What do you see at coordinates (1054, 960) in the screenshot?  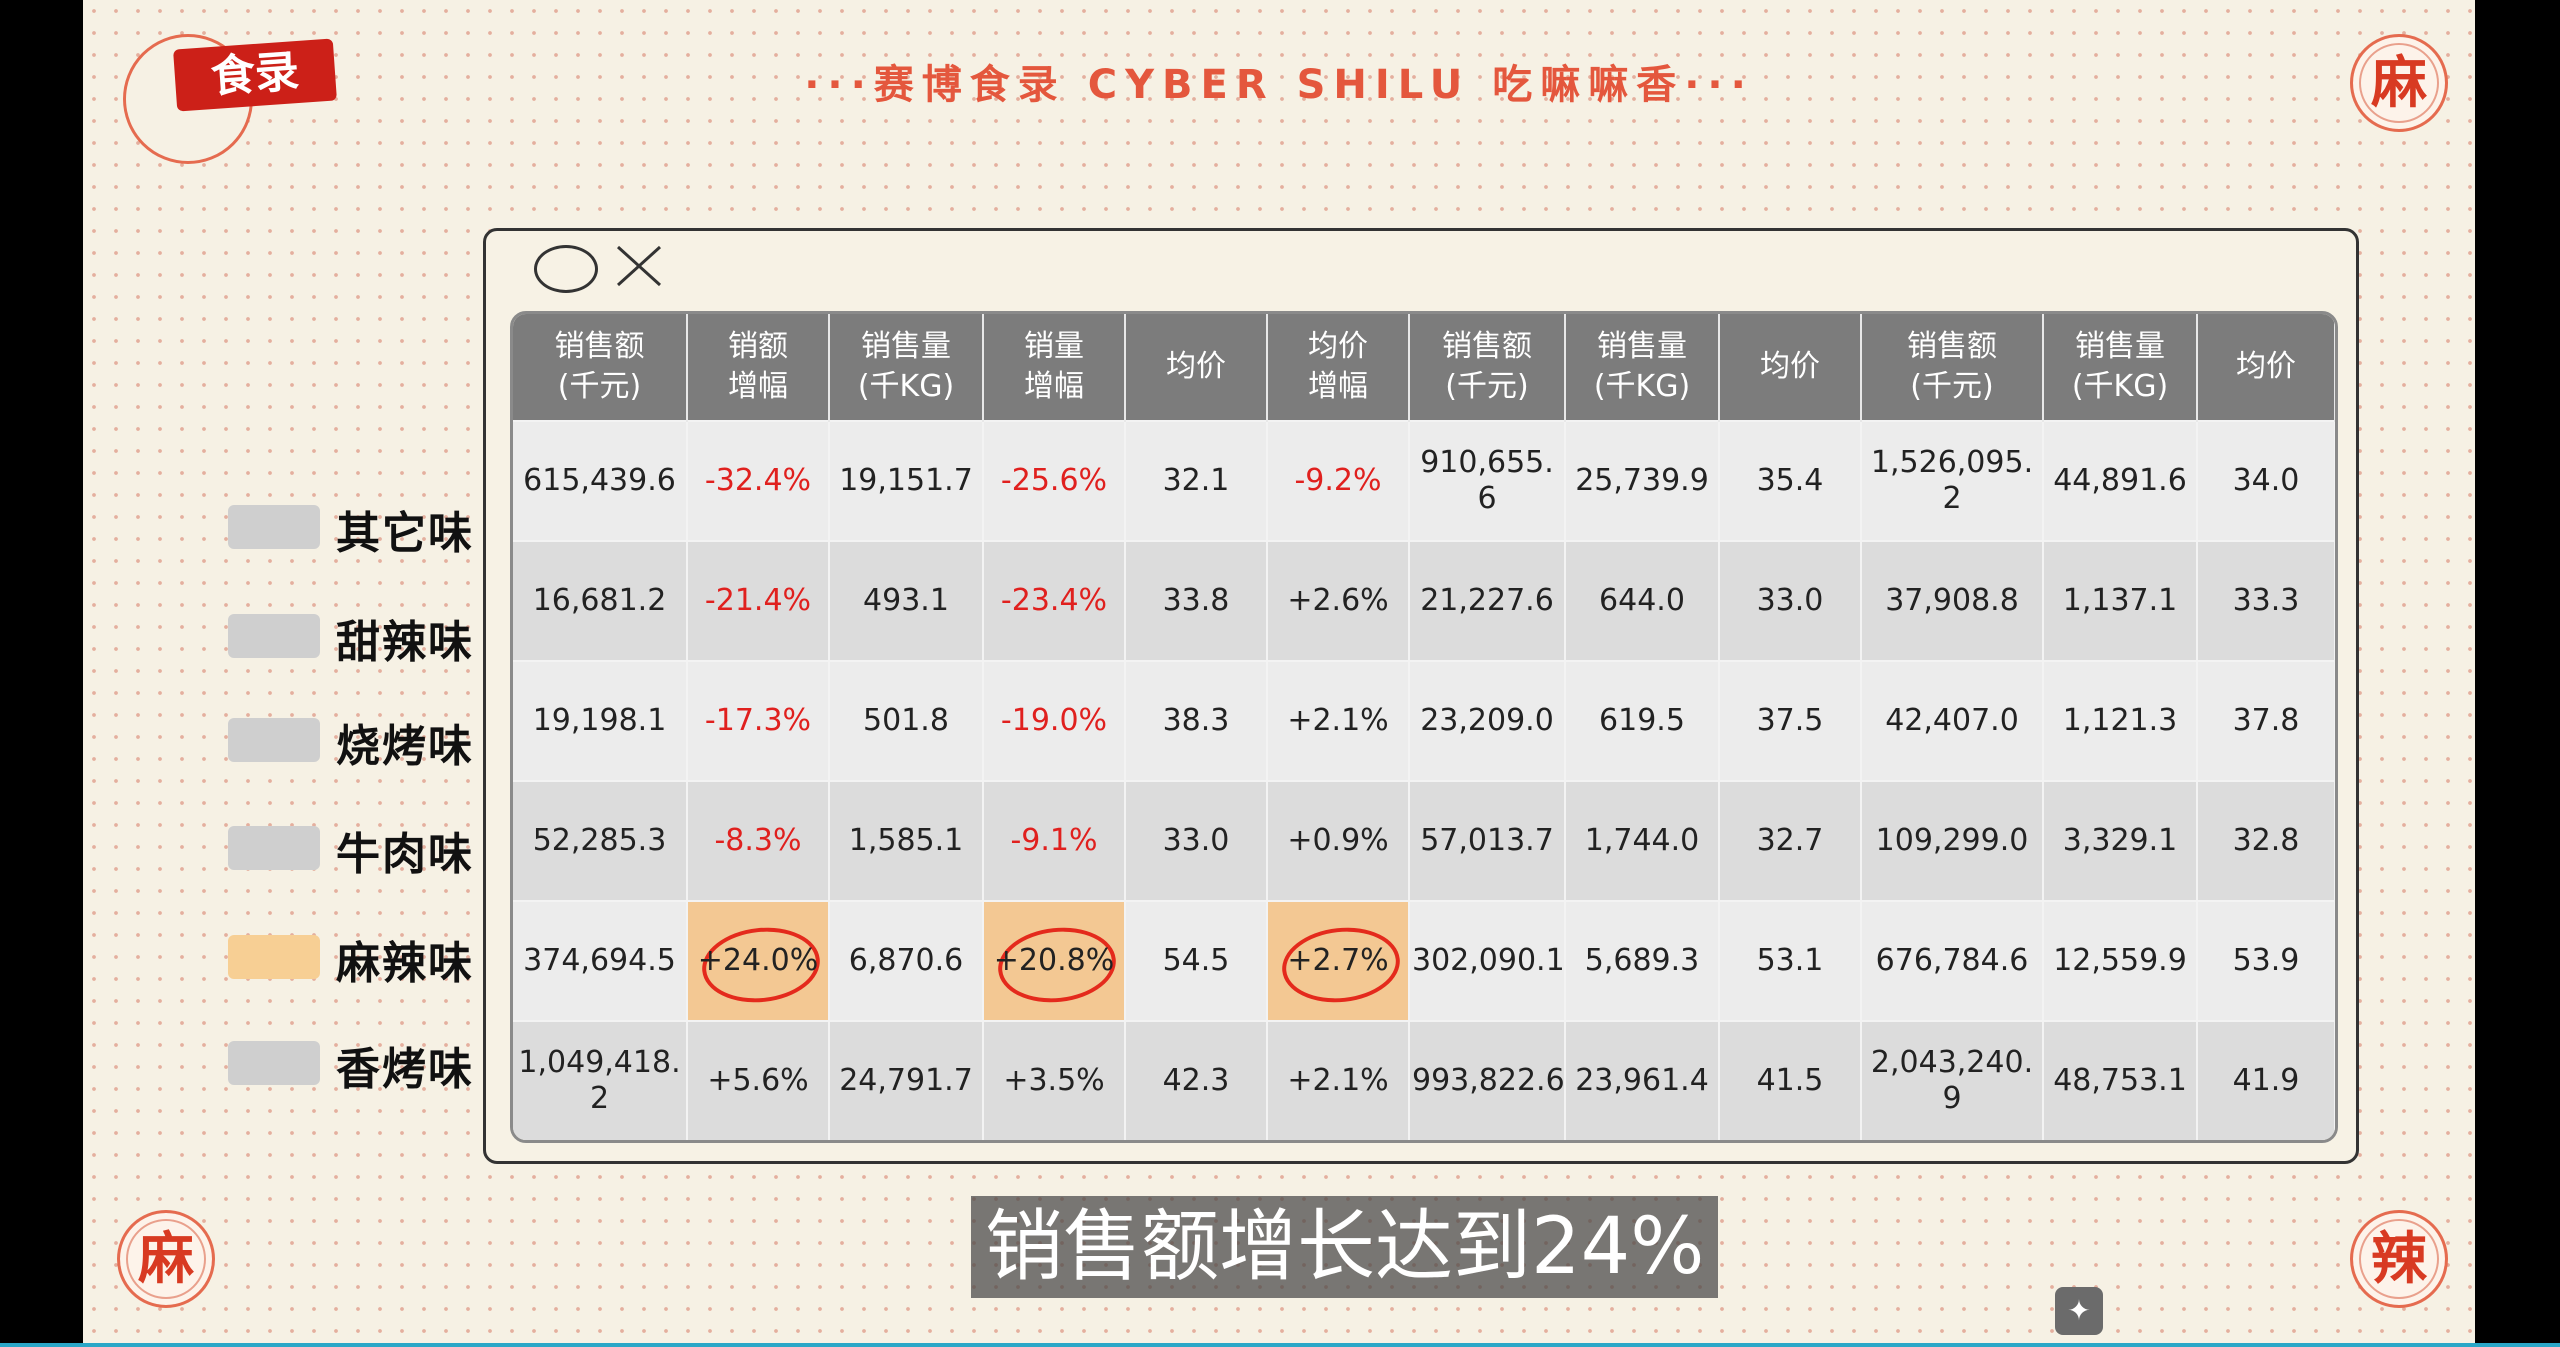 I see `table-cell-circled: +20.8%` at bounding box center [1054, 960].